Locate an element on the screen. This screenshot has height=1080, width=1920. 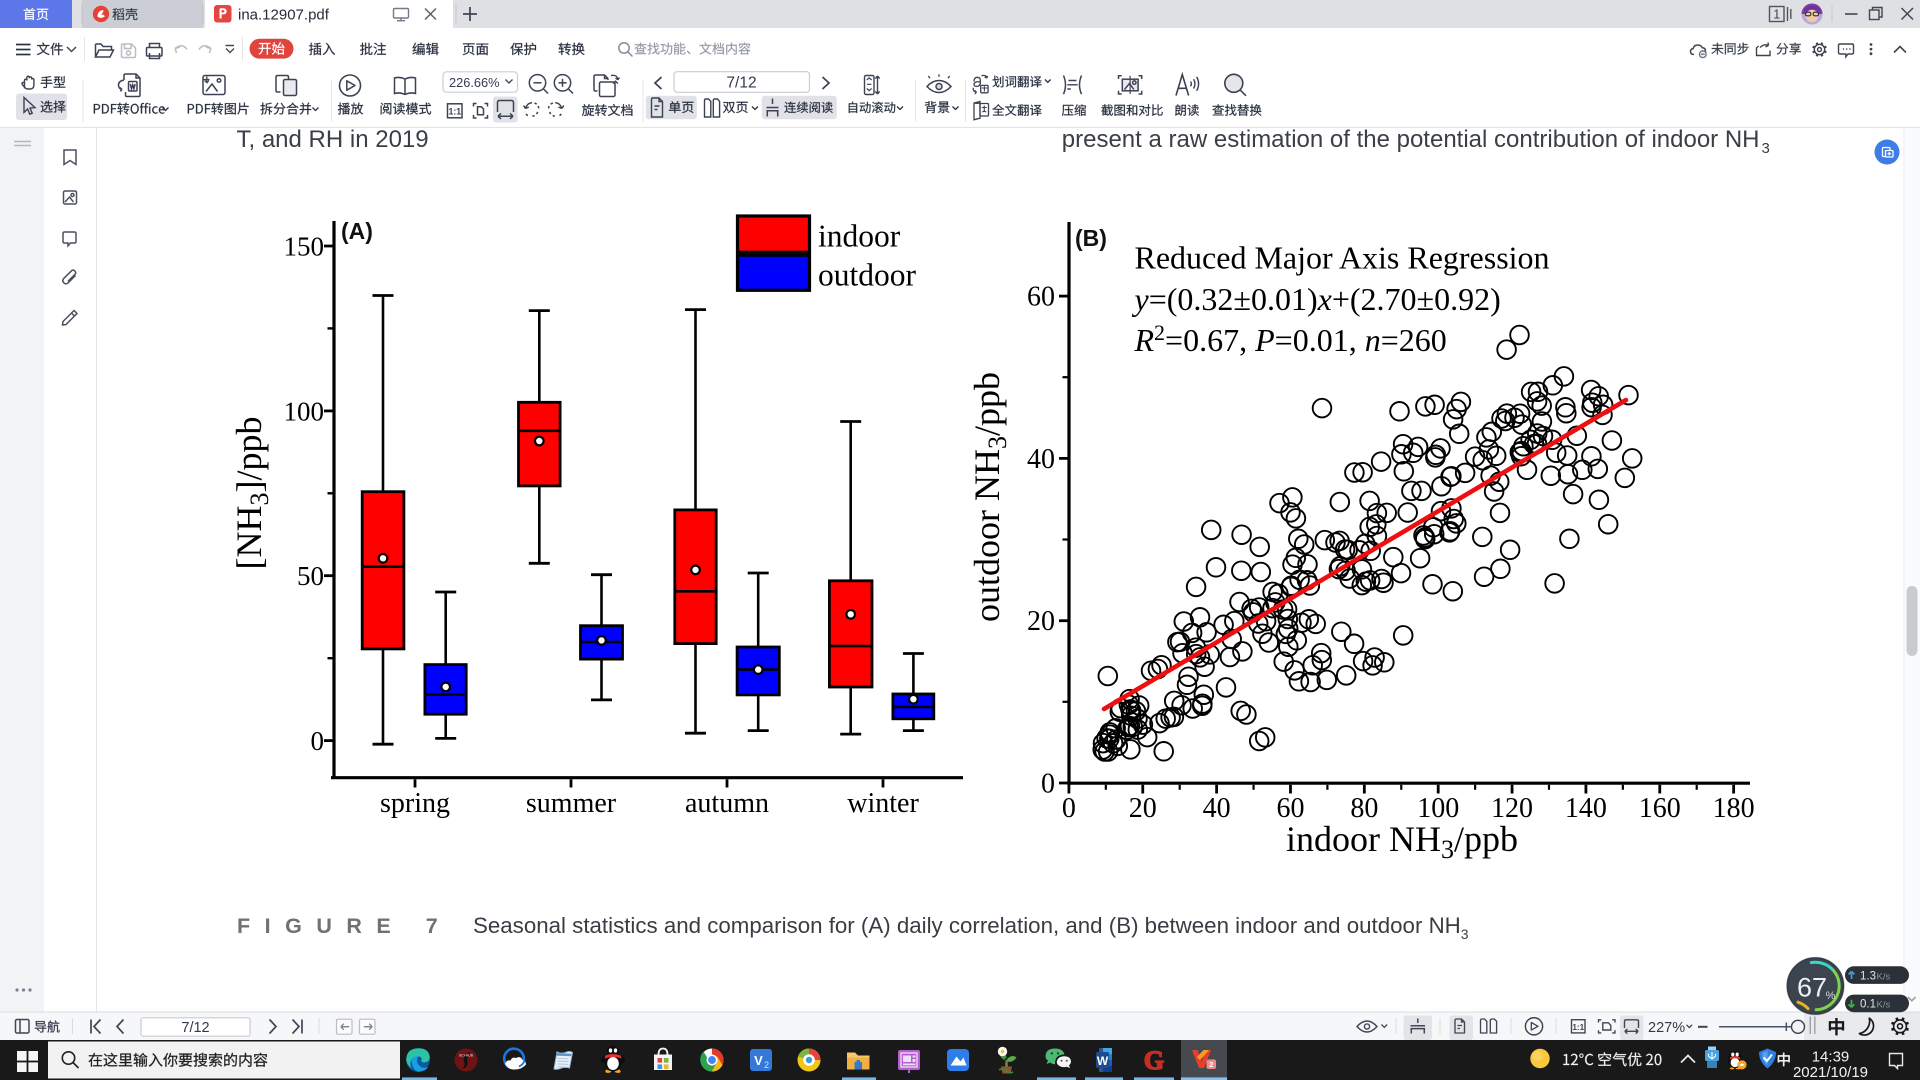
svg-text: (B) is located at coordinates (1091, 238).